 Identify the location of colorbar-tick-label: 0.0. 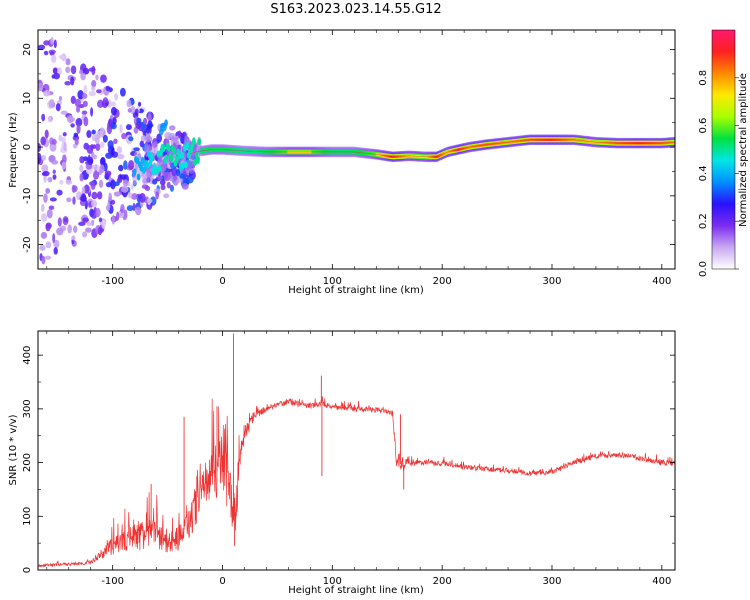
(703, 269).